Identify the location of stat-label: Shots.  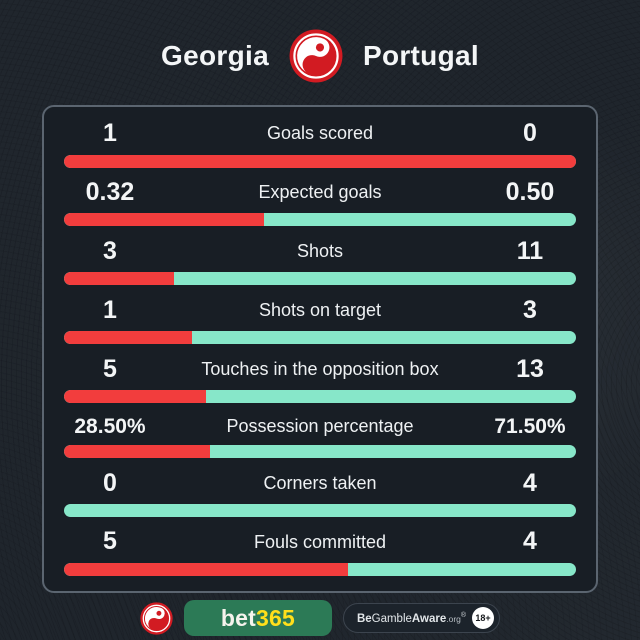
(320, 251).